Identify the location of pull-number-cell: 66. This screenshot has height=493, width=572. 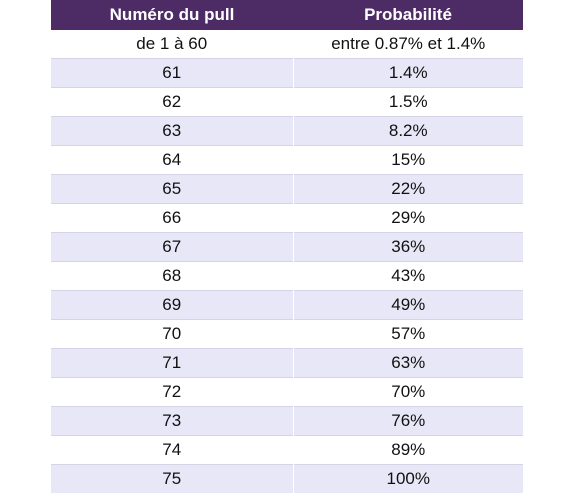
(172, 218).